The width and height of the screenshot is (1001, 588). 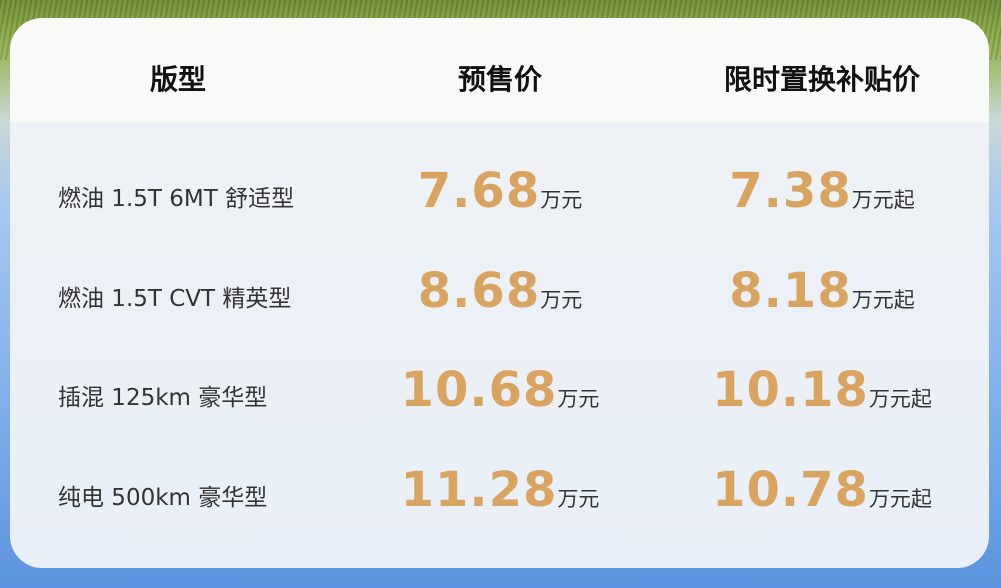 I want to click on subsidy-value: 10.18, so click(x=790, y=390).